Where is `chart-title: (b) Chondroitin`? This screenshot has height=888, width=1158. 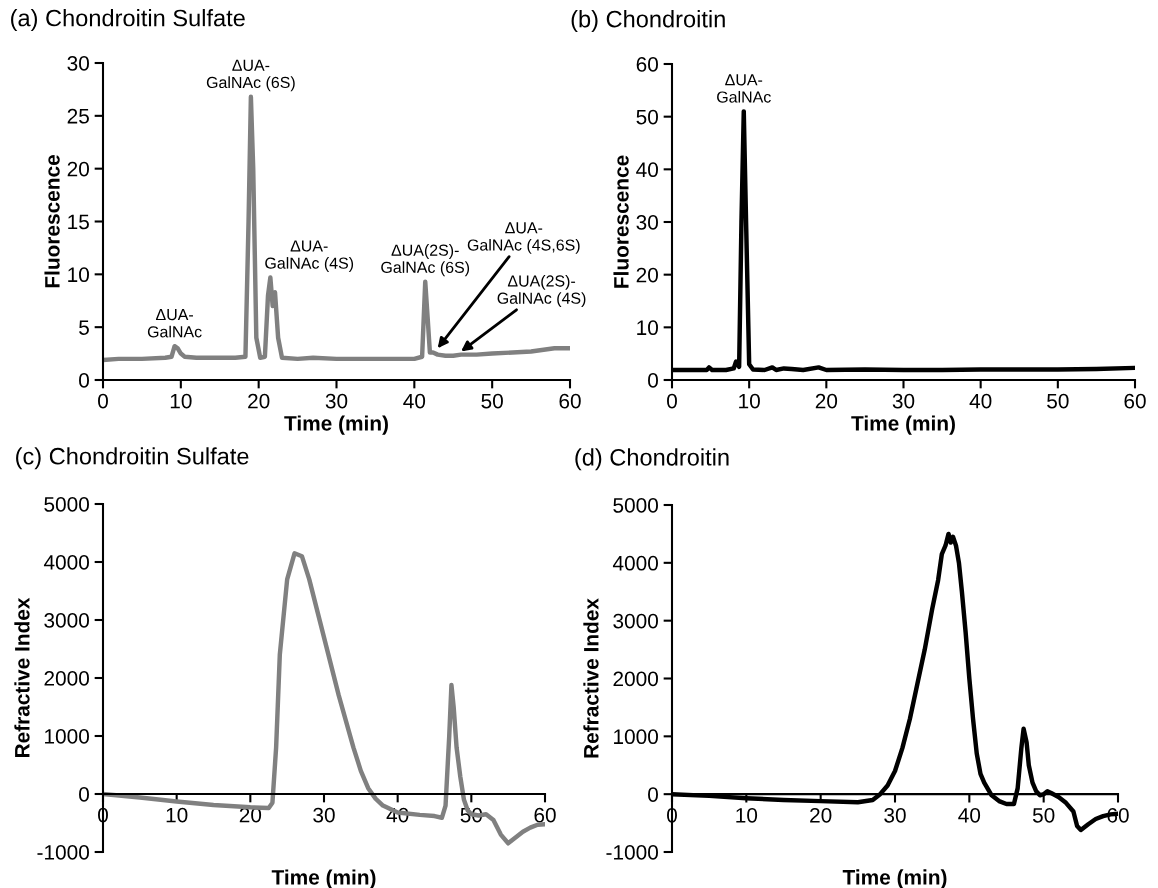
chart-title: (b) Chondroitin is located at coordinates (648, 21).